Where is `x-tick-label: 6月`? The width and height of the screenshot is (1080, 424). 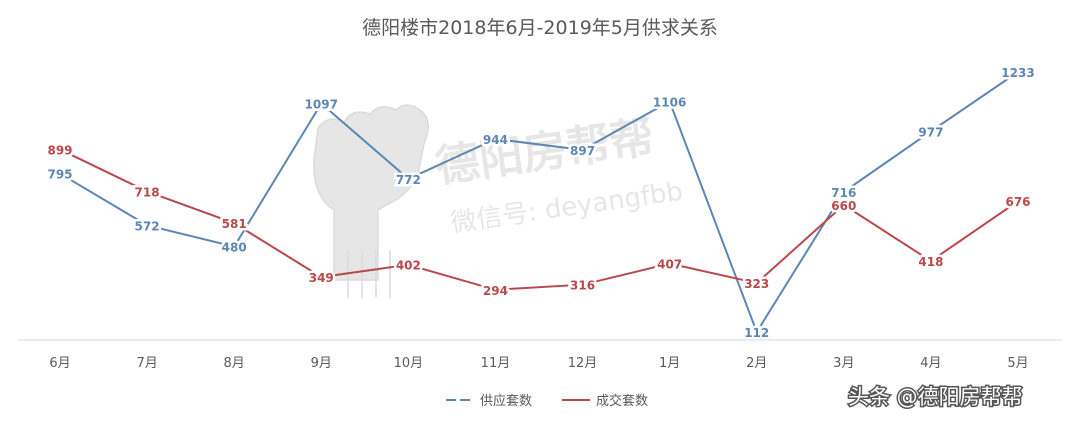
x-tick-label: 6月 is located at coordinates (59, 363).